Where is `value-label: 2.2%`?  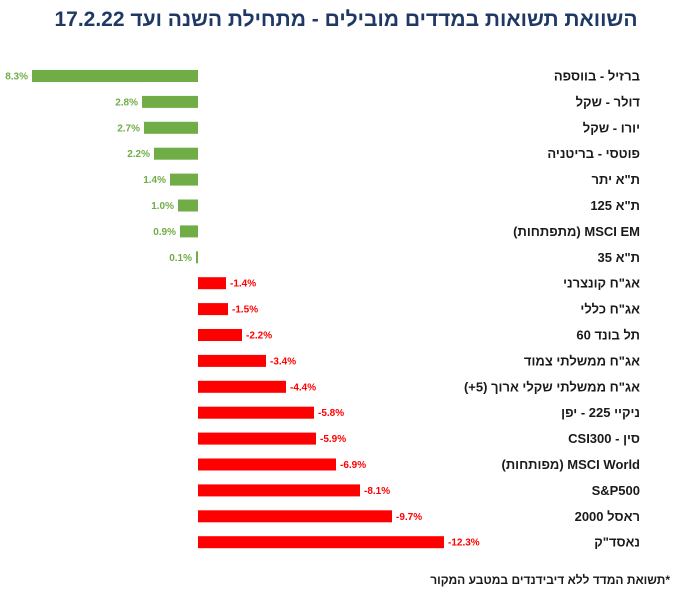
value-label: 2.2% is located at coordinates (138, 154).